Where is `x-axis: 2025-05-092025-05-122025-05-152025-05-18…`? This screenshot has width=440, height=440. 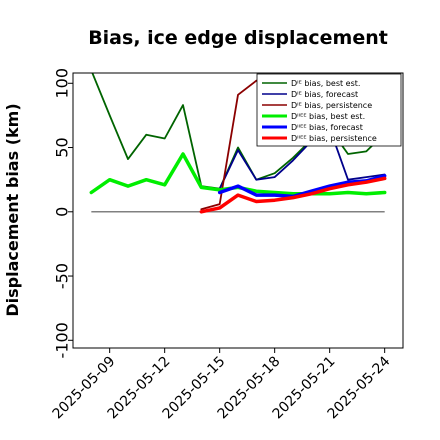 x-axis: 2025-05-092025-05-122025-05-152025-05-18… is located at coordinates (222, 385).